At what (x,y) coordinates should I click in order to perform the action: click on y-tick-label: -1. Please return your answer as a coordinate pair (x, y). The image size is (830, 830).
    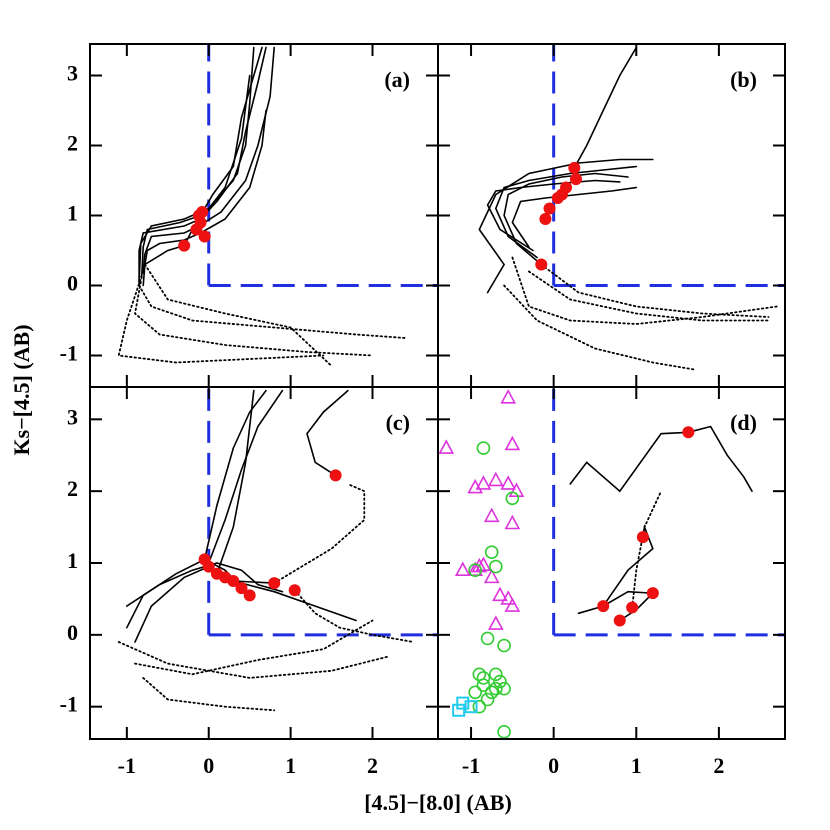
    Looking at the image, I should click on (69, 704).